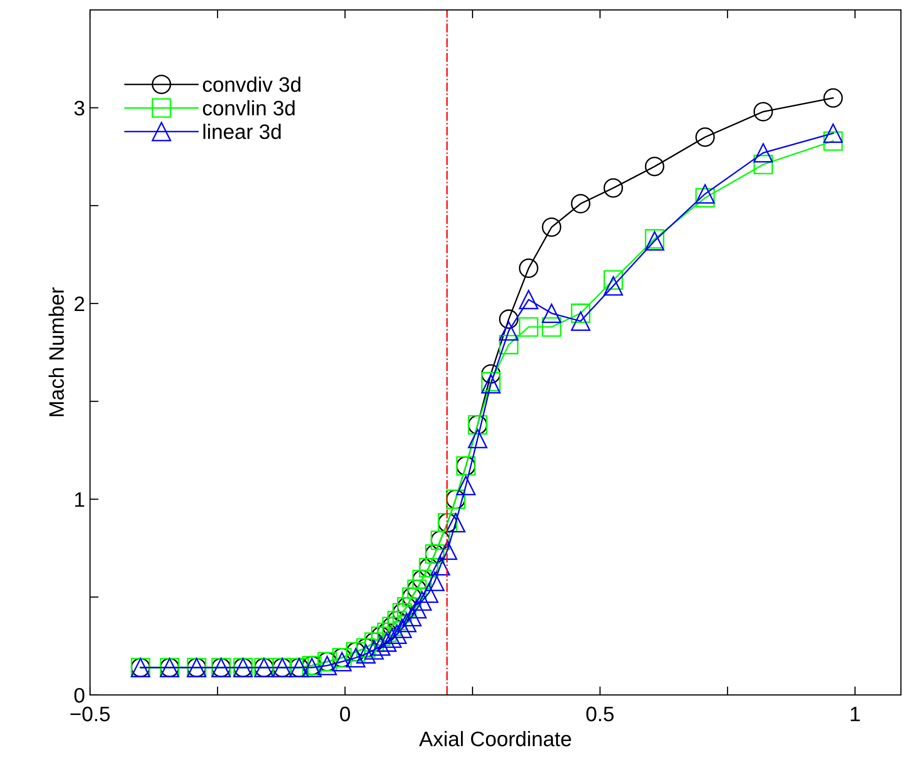 Image resolution: width=903 pixels, height=762 pixels. What do you see at coordinates (90, 714) in the screenshot?
I see `x-tick-label: −0.5` at bounding box center [90, 714].